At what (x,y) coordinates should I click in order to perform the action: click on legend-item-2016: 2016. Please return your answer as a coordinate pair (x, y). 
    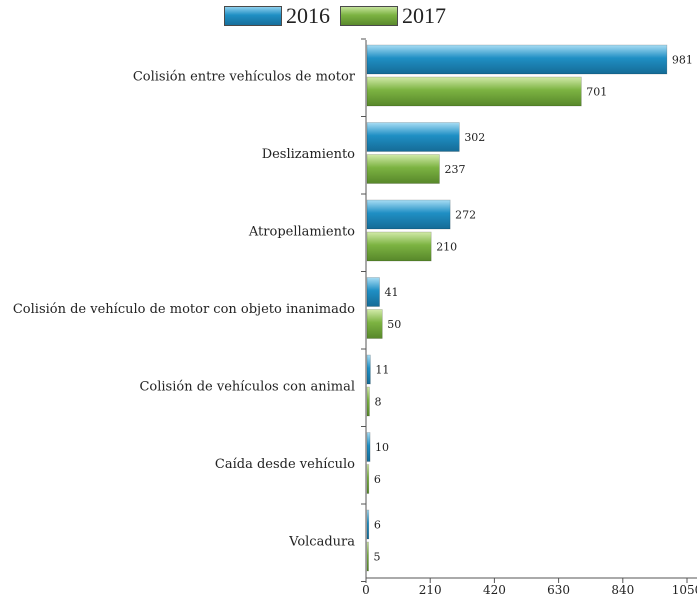
    Looking at the image, I should click on (279, 16).